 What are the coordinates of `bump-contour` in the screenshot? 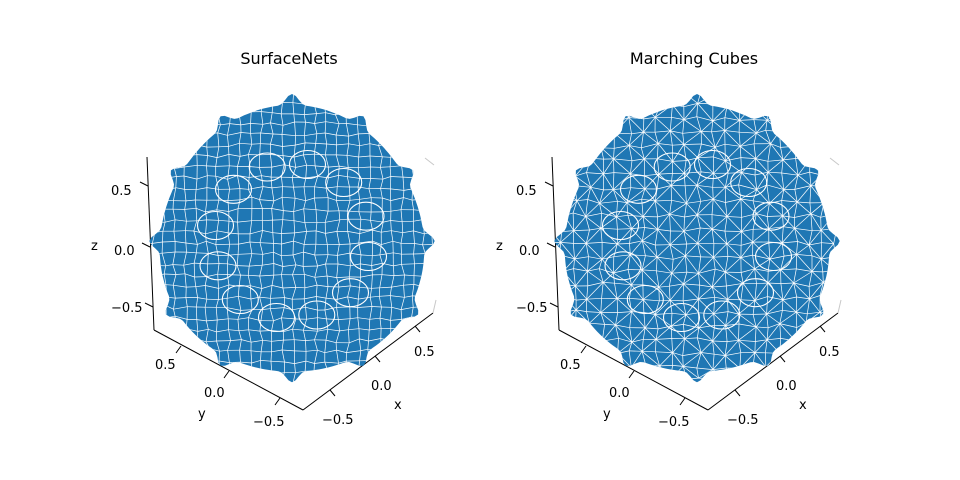 It's located at (645, 299).